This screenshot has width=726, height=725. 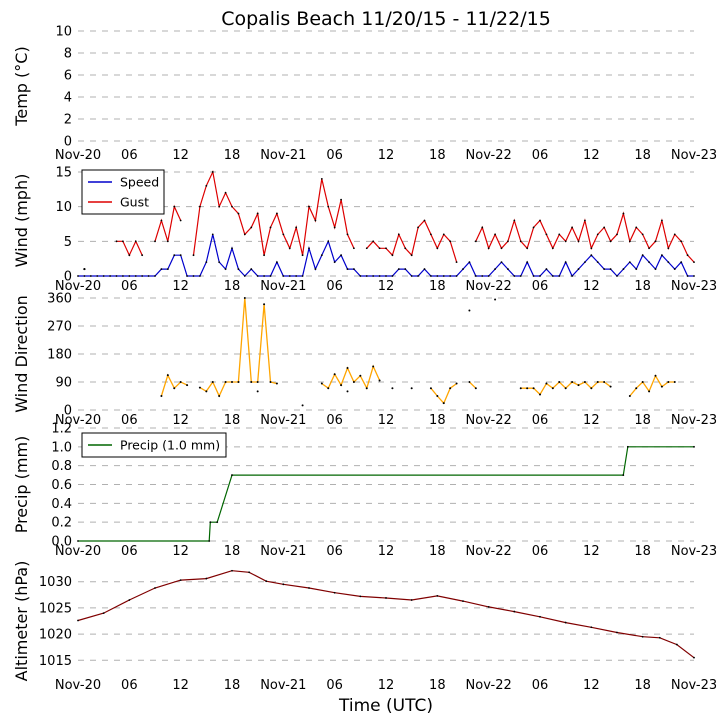 What do you see at coordinates (68, 277) in the screenshot?
I see `y-tick-label: 0` at bounding box center [68, 277].